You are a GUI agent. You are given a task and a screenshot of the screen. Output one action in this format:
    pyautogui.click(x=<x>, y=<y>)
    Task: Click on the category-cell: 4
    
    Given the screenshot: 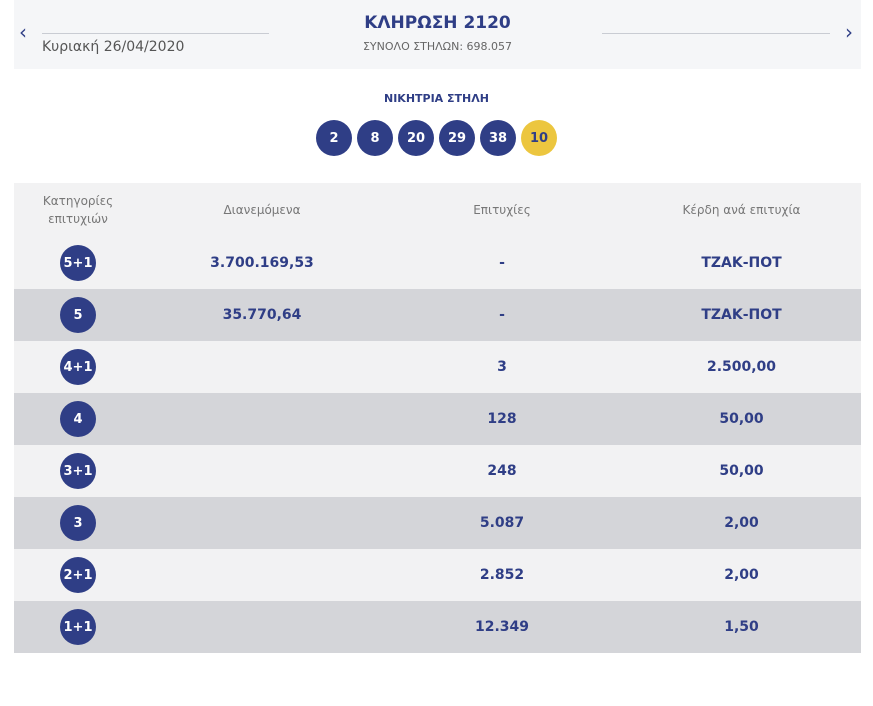 What is the action you would take?
    pyautogui.click(x=78, y=419)
    